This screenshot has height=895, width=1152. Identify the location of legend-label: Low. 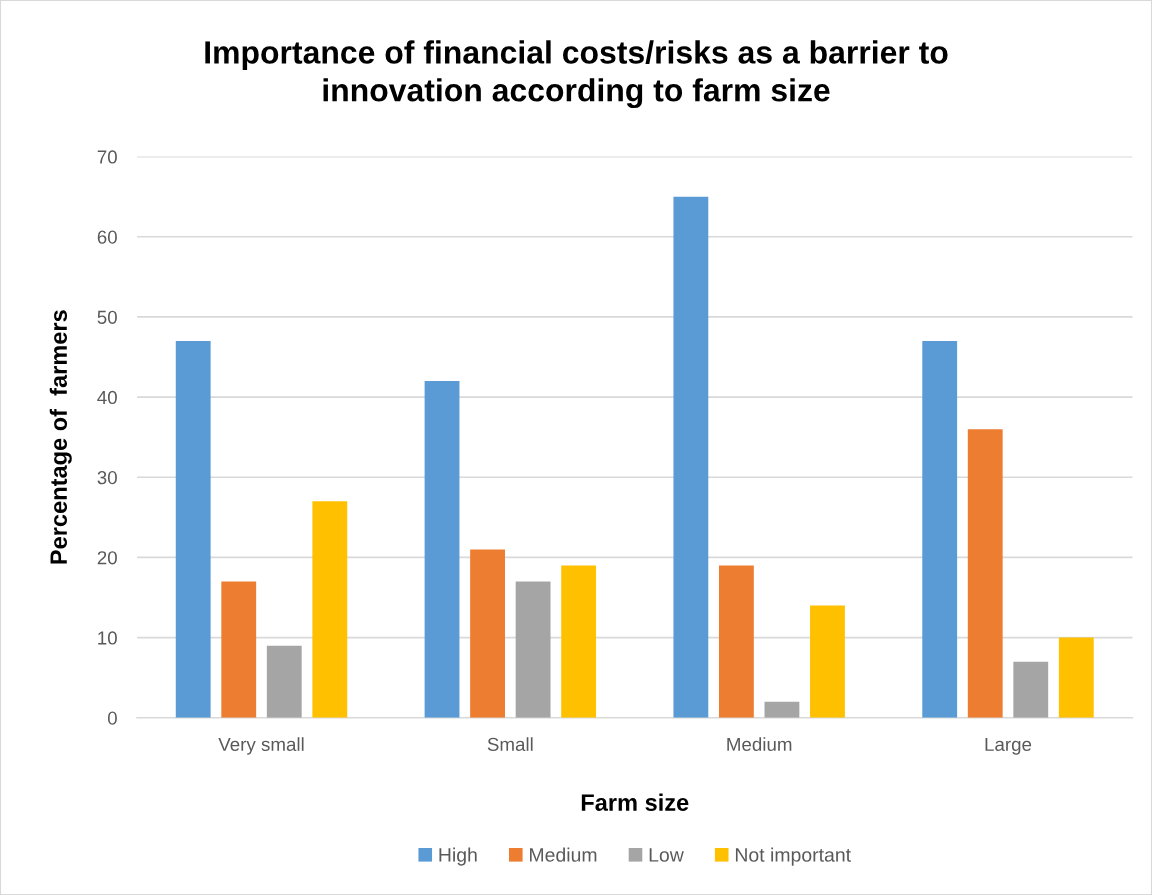
(666, 855).